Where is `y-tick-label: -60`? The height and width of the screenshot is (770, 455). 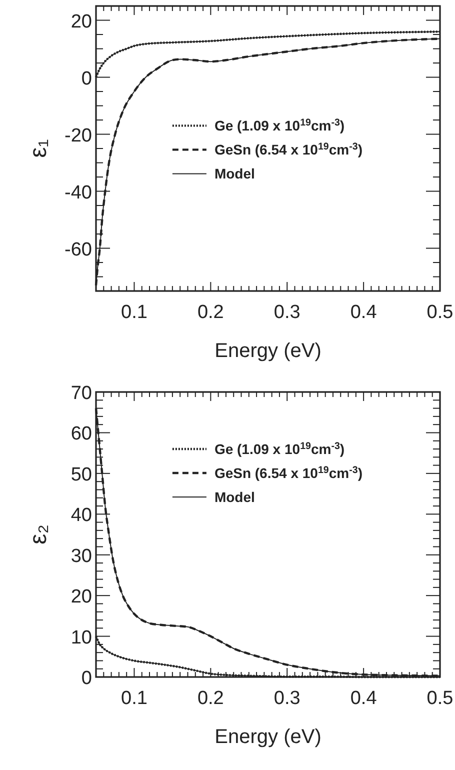 y-tick-label: -60 is located at coordinates (78, 249).